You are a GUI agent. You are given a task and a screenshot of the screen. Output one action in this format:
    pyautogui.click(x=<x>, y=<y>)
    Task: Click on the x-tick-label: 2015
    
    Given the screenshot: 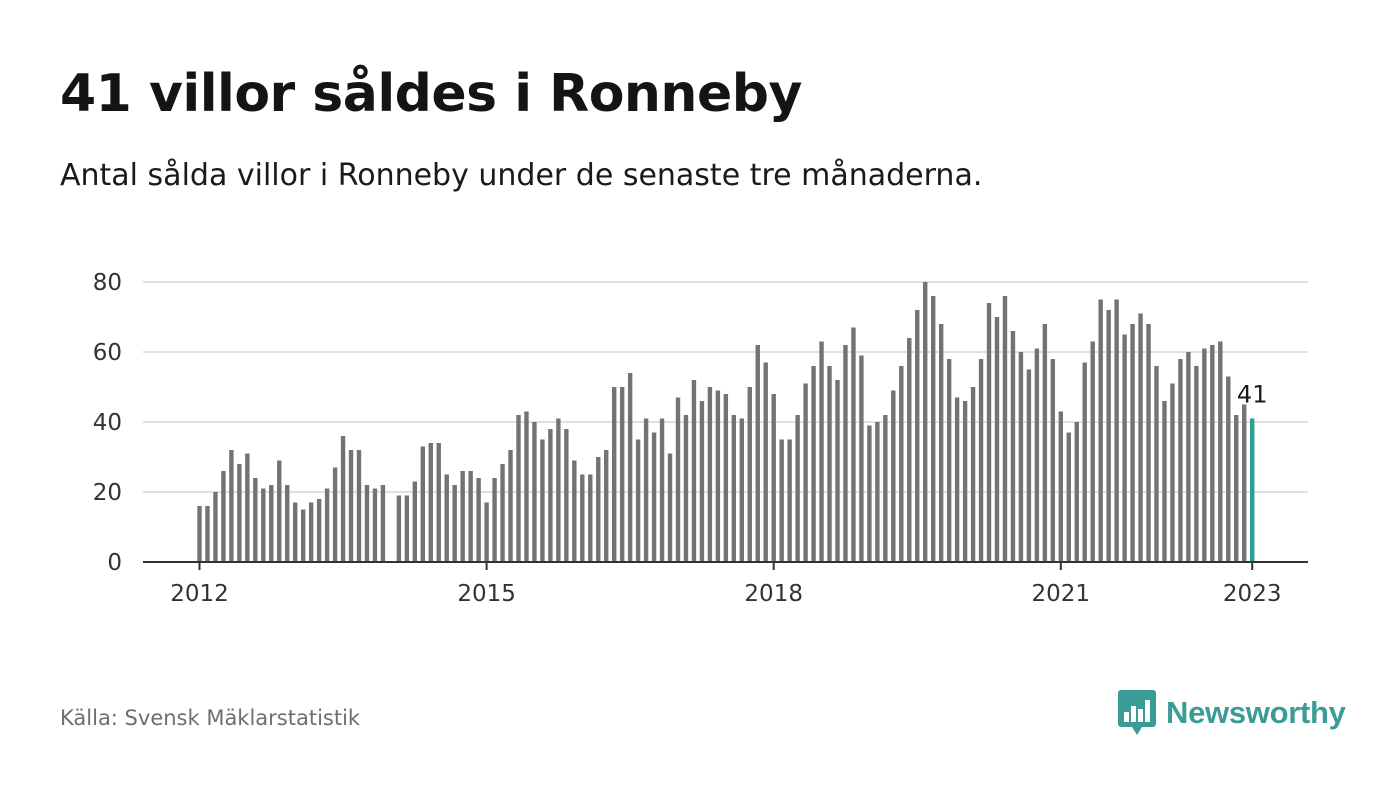 What is the action you would take?
    pyautogui.click(x=486, y=594)
    